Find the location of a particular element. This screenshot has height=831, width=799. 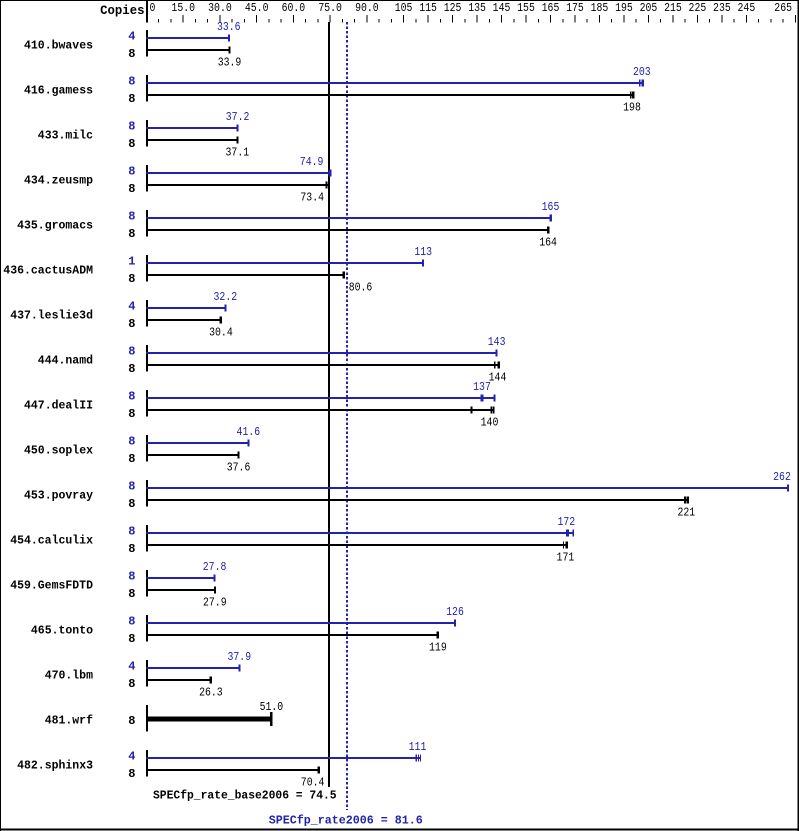

svg-text: 245 is located at coordinates (747, 8).